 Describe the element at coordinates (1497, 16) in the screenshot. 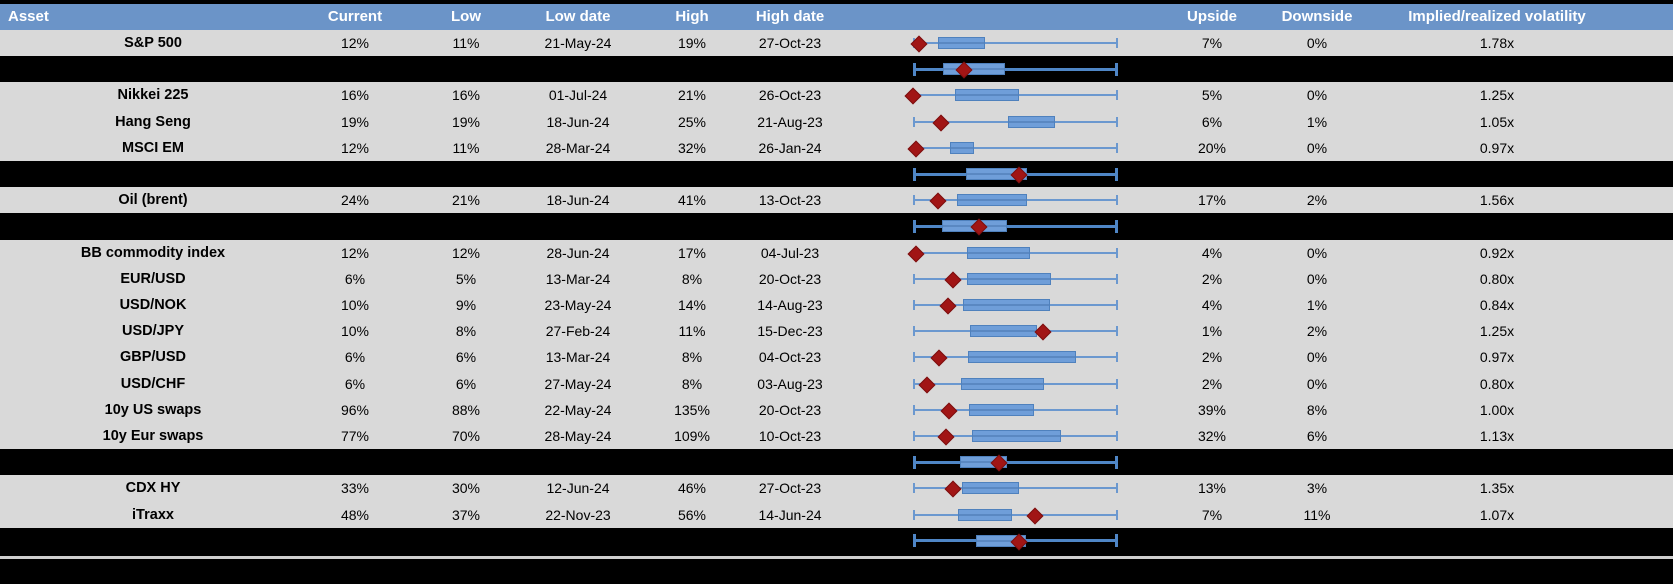

I see `column-header-implied-realized-volatility: Implied/realized volatility` at that location.